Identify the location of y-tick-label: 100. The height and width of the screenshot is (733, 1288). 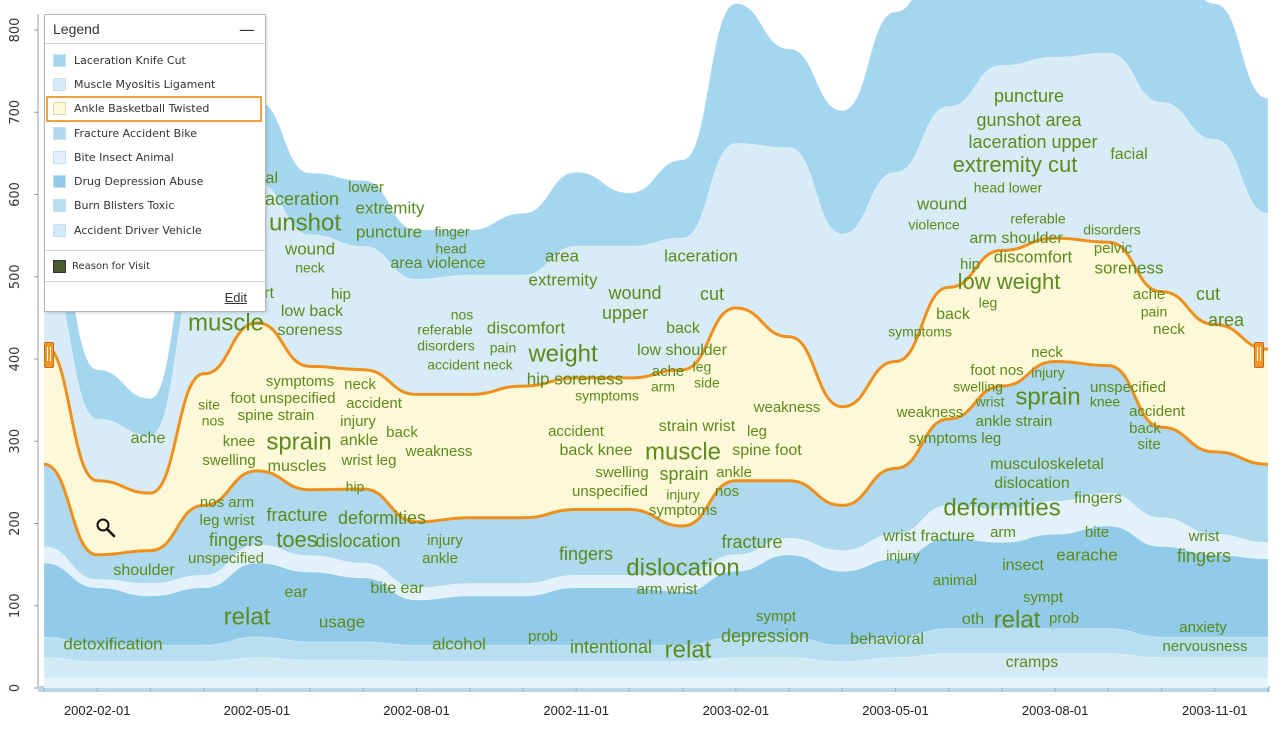
(15, 605).